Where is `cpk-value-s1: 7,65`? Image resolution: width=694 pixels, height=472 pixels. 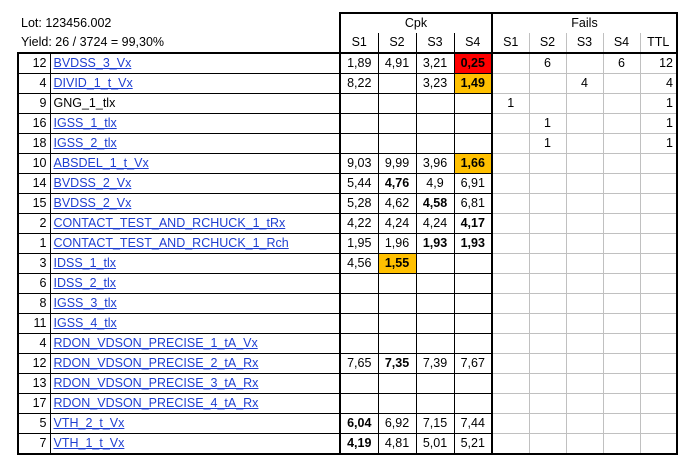
cpk-value-s1: 7,65 is located at coordinates (358, 363).